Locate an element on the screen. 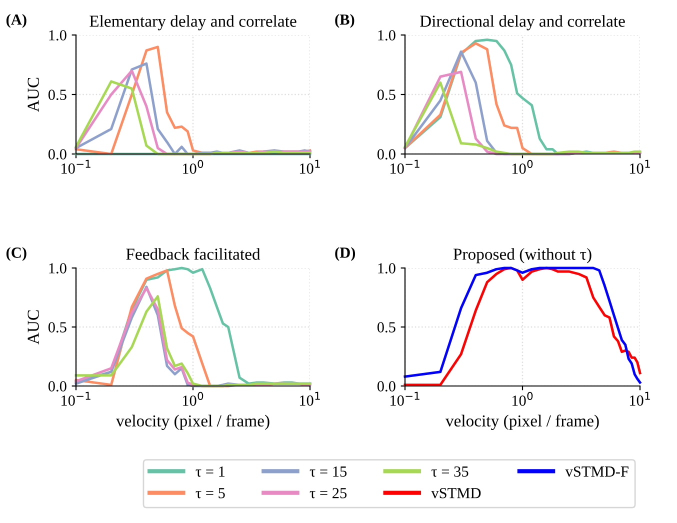  legend-label: vSTMD-F is located at coordinates (596, 471).